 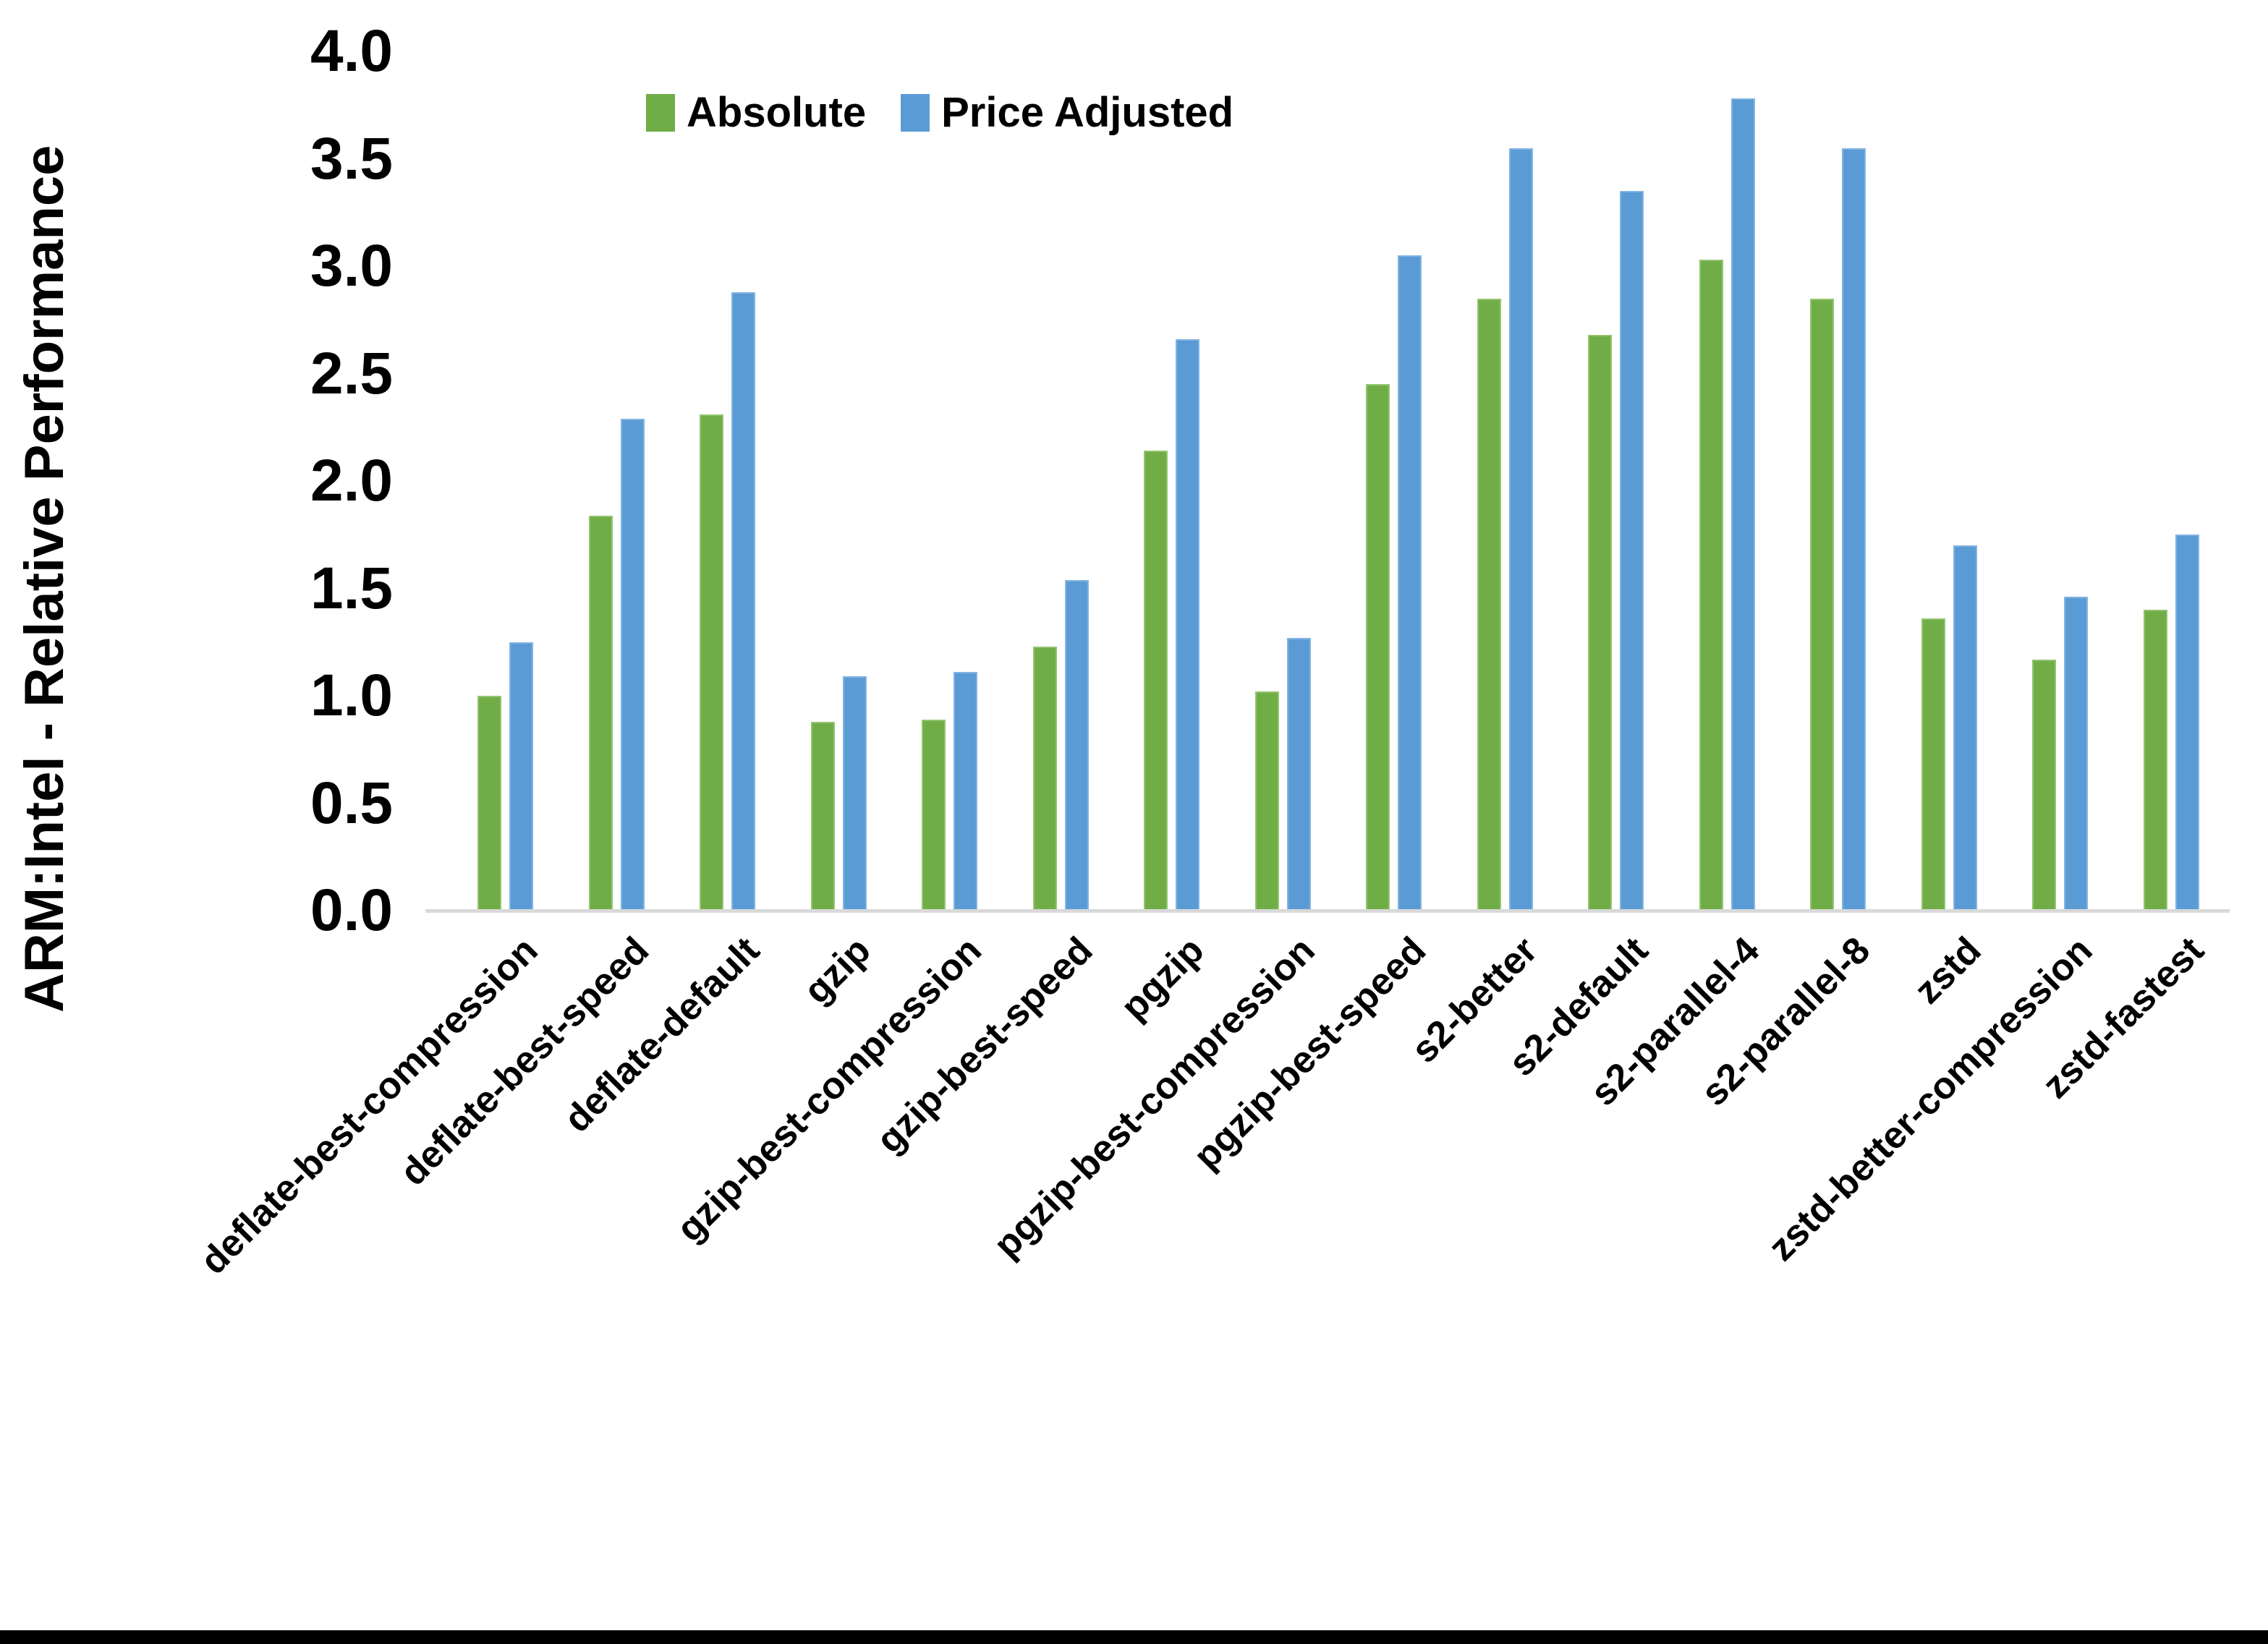 What do you see at coordinates (1044, 778) in the screenshot?
I see `bar-absolute-gzip-best-speed` at bounding box center [1044, 778].